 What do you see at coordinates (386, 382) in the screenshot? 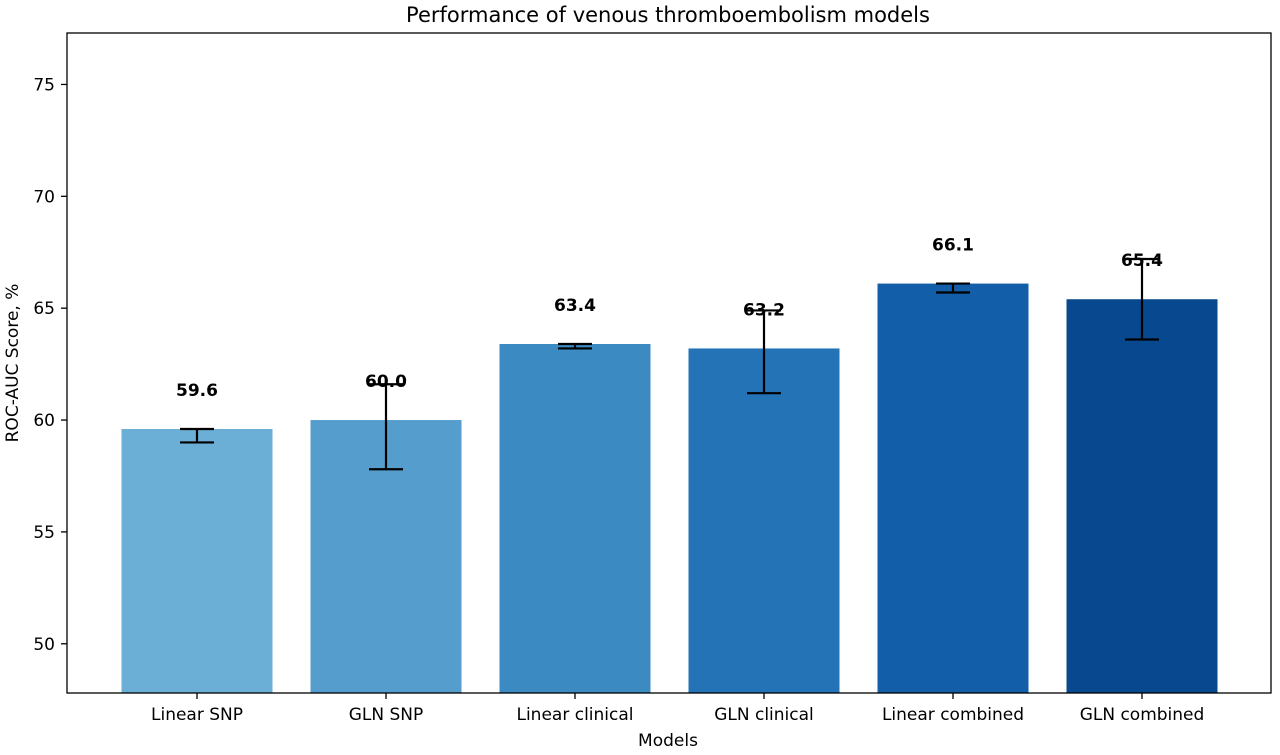
I see `value-label-2: 60.0` at bounding box center [386, 382].